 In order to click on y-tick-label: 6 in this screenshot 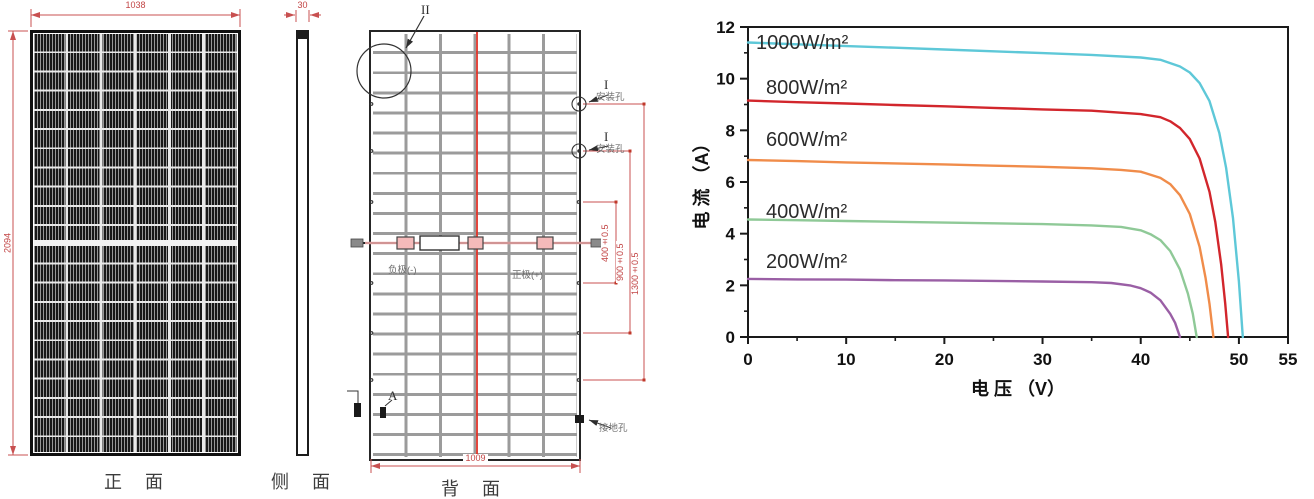, I will do `click(730, 182)`.